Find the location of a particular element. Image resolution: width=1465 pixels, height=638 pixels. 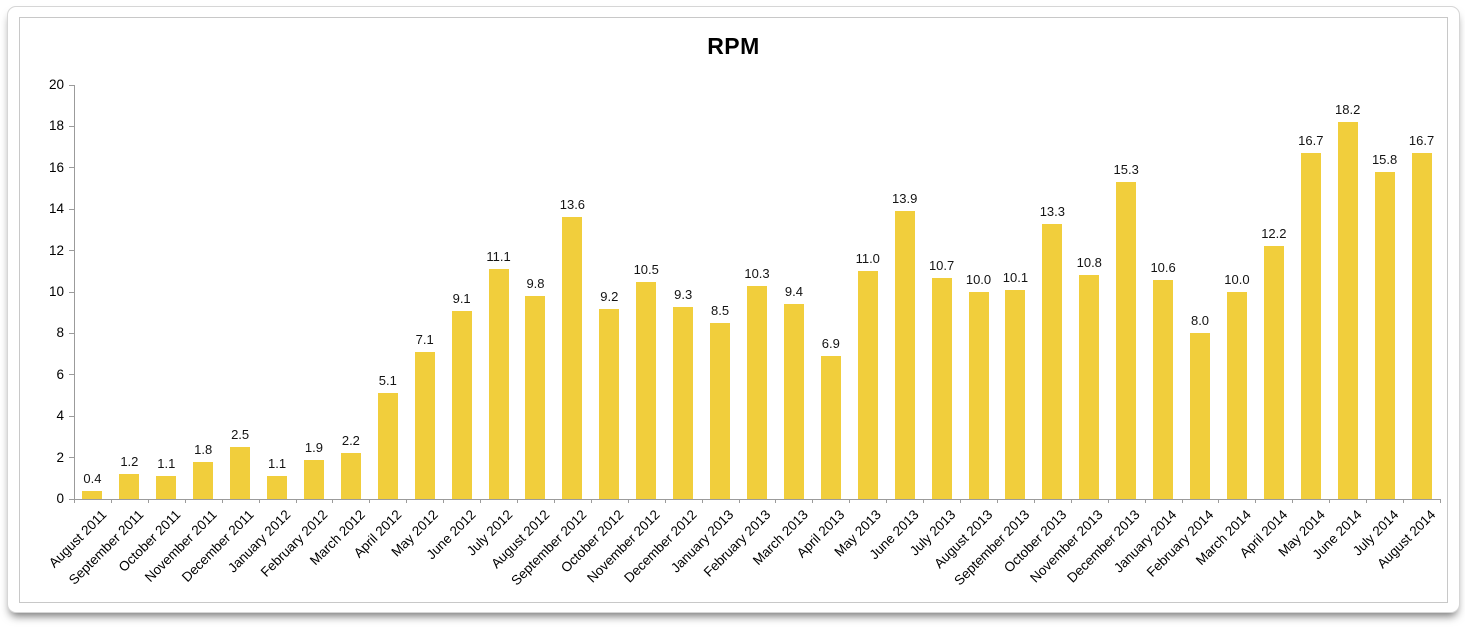

bar-value-label: 9.8 is located at coordinates (535, 284).